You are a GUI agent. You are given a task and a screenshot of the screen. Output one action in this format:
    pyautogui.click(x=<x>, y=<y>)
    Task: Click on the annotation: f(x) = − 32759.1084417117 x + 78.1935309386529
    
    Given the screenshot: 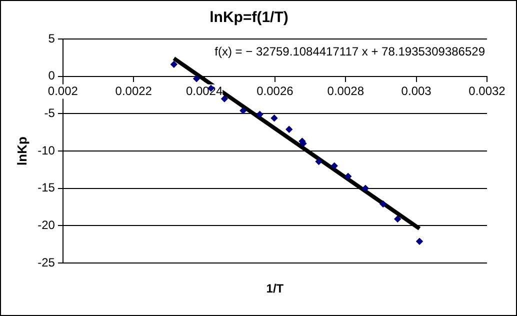 What is the action you would take?
    pyautogui.click(x=350, y=51)
    